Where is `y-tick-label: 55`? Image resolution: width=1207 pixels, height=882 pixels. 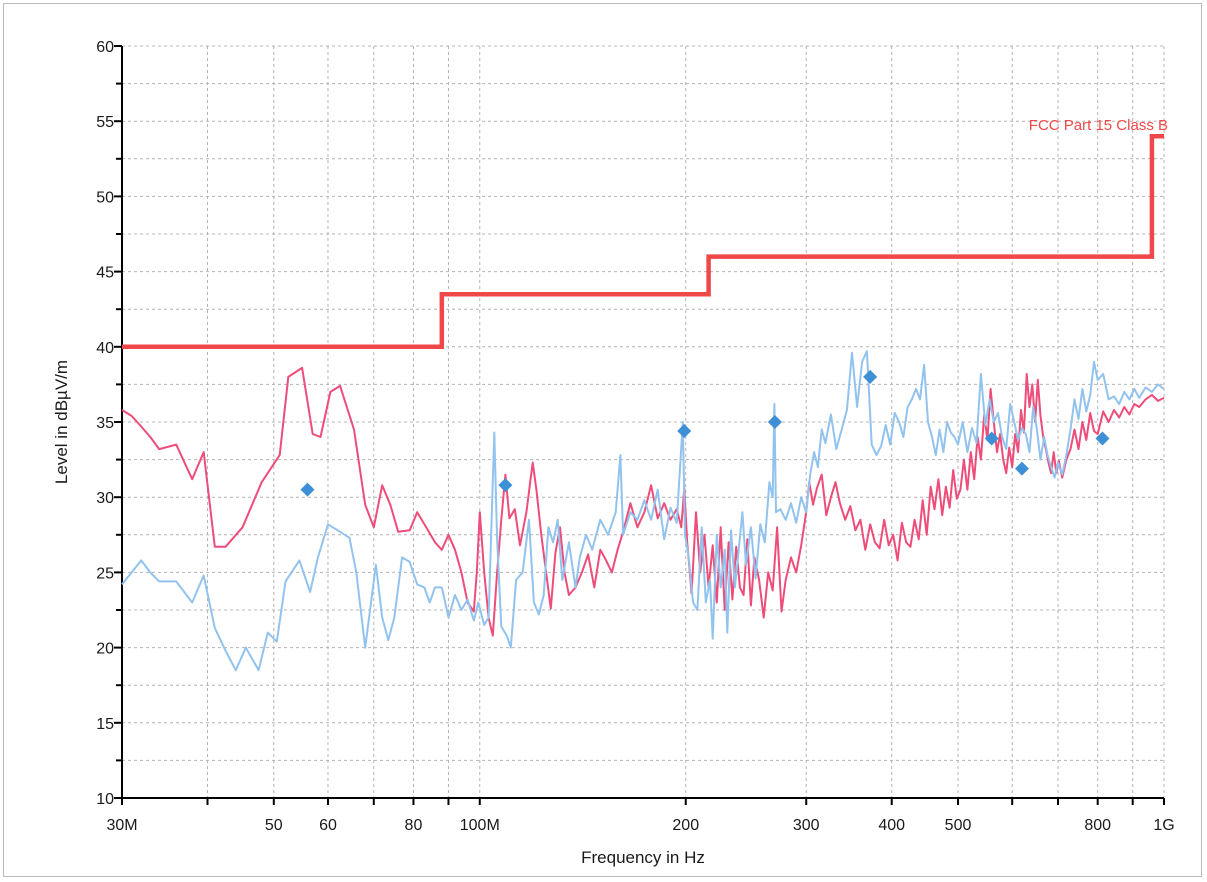
y-tick-label: 55 is located at coordinates (105, 122).